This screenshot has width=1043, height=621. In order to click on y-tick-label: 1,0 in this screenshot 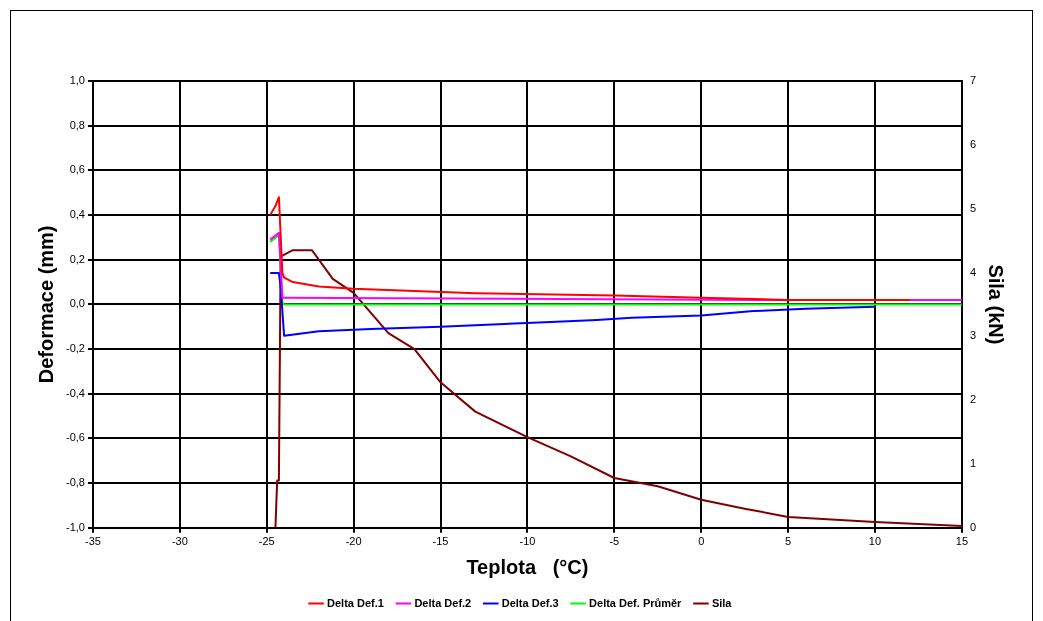, I will do `click(77, 80)`.